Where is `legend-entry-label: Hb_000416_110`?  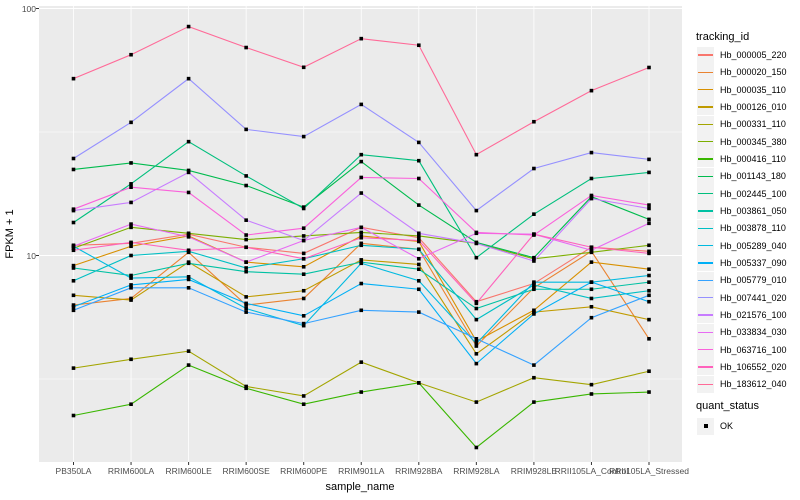
legend-entry-label: Hb_000416_110 is located at coordinates (753, 158).